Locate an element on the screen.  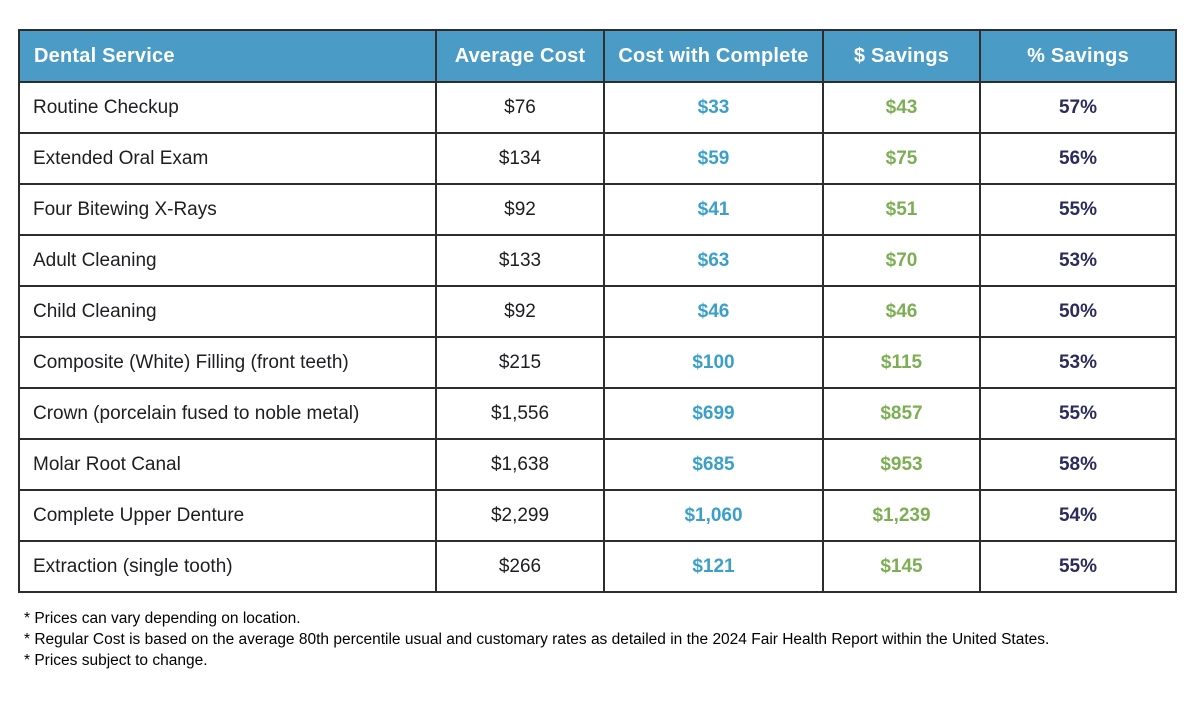
table-row: Four Bitewing X-Rays $92 $41 $51 55% is located at coordinates (597, 209).